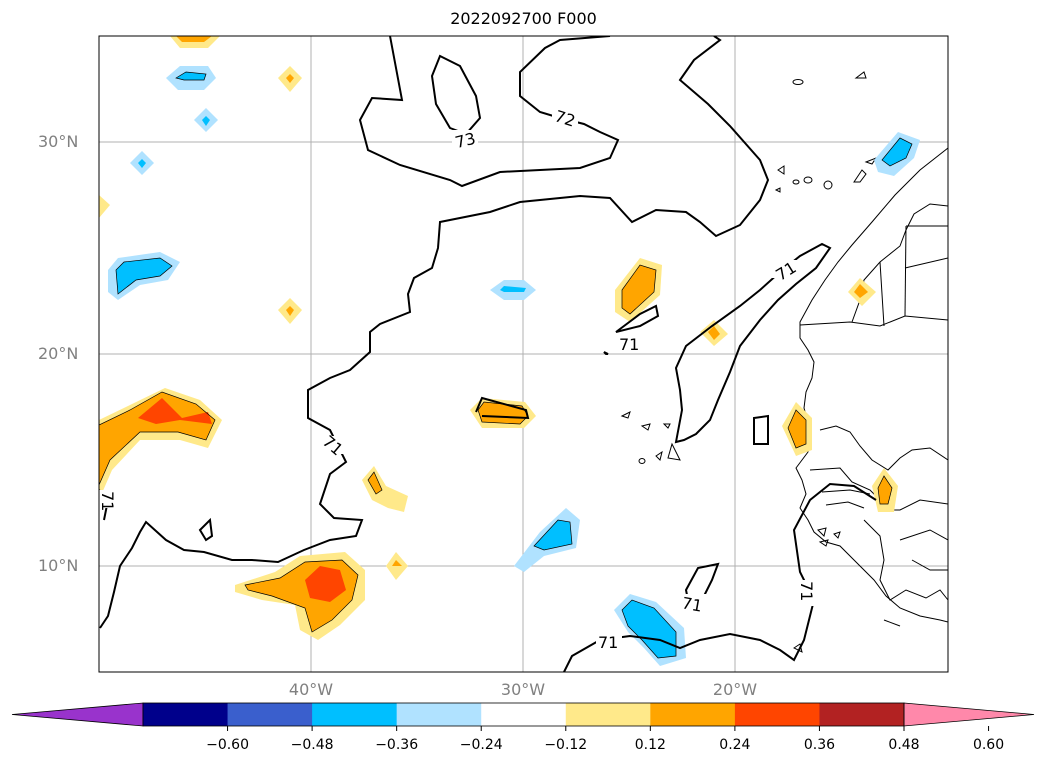 This screenshot has height=765, width=1047. What do you see at coordinates (312, 745) in the screenshot?
I see `colorbar-tick-label: −0.48` at bounding box center [312, 745].